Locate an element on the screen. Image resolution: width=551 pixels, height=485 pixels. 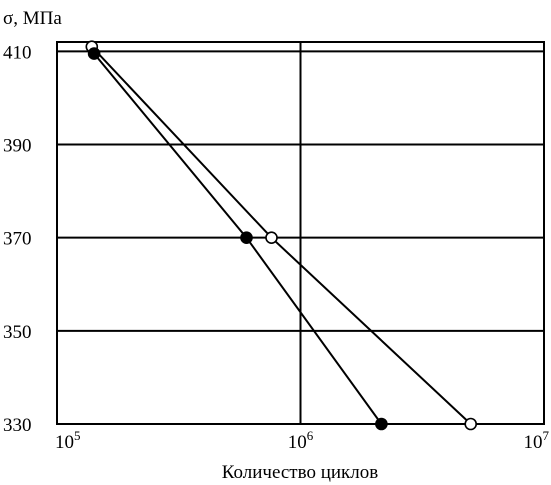
x-tick-label-7: 10⁷ is located at coordinates (537, 440).